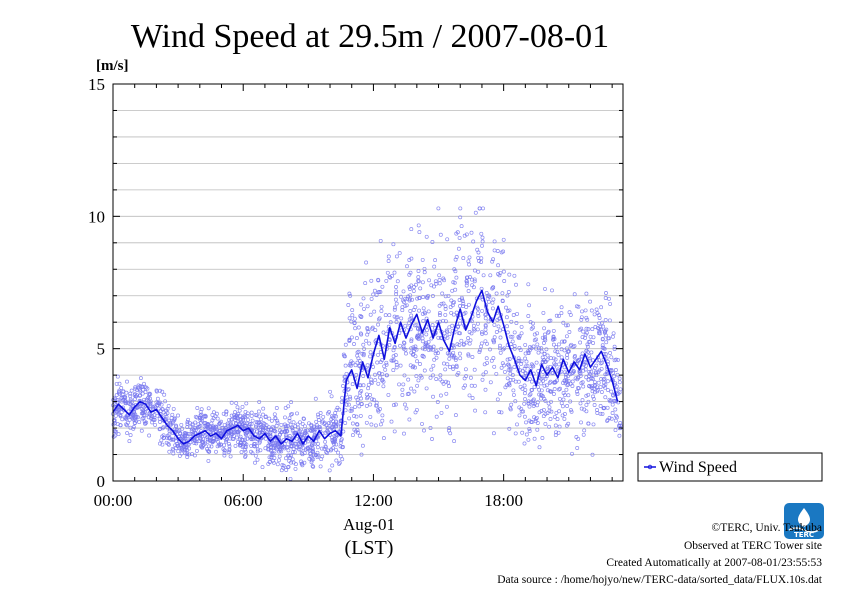 This screenshot has height=595, width=842. Describe the element at coordinates (804, 521) in the screenshot. I see `terc-logo: TERC` at that location.